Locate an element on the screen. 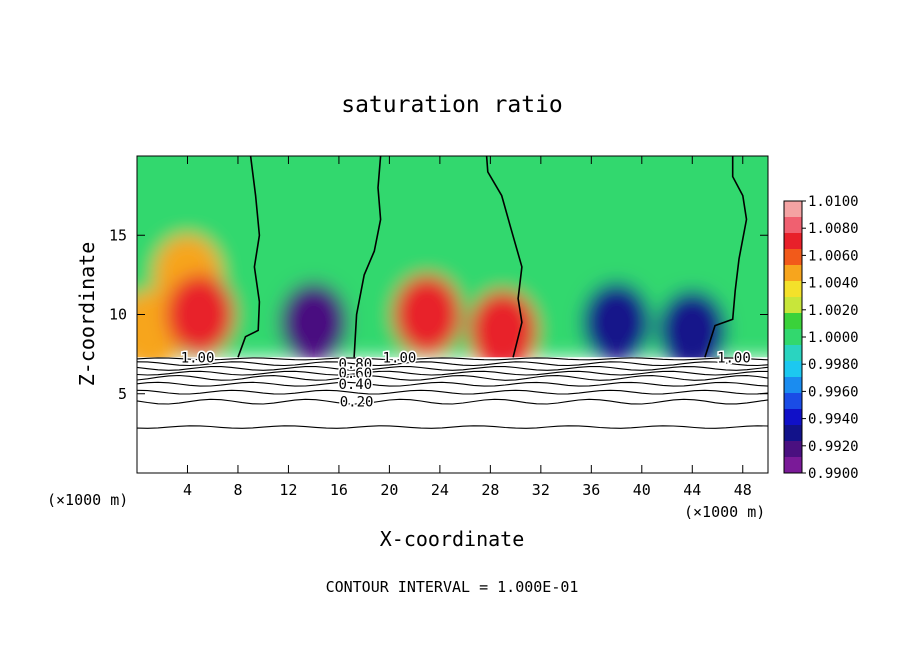 This screenshot has width=904, height=654. colorbar-label: 0.9940 is located at coordinates (833, 420).